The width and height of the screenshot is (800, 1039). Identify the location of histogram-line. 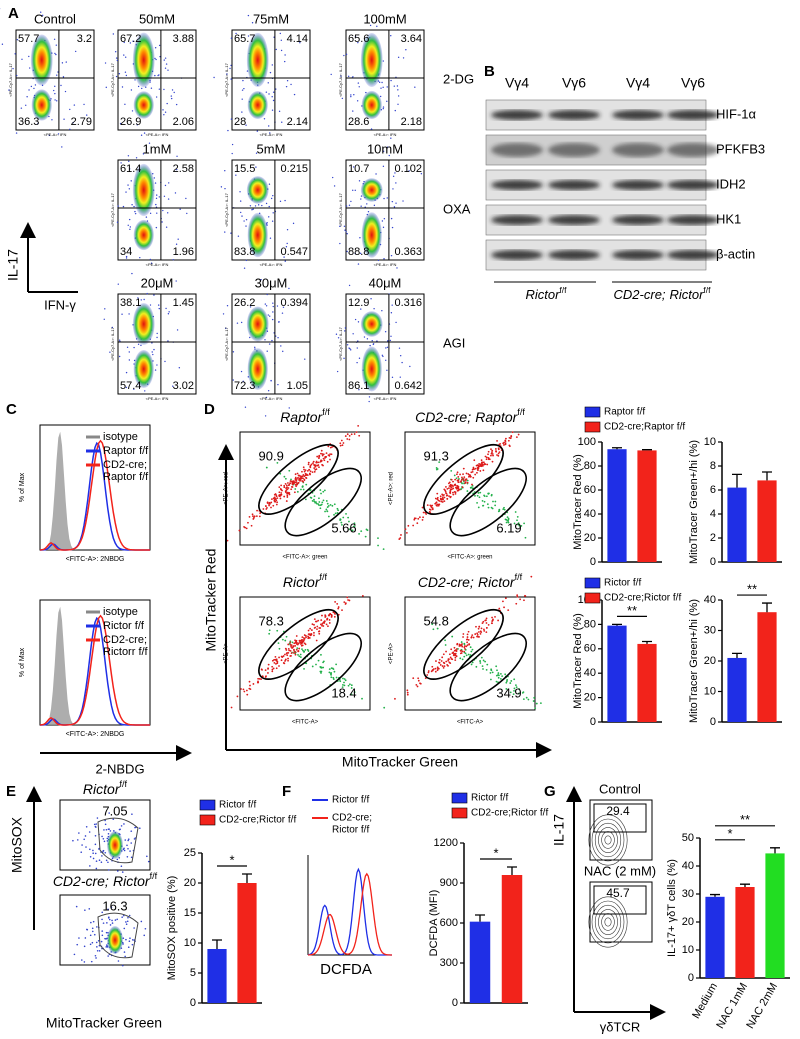
(94, 495).